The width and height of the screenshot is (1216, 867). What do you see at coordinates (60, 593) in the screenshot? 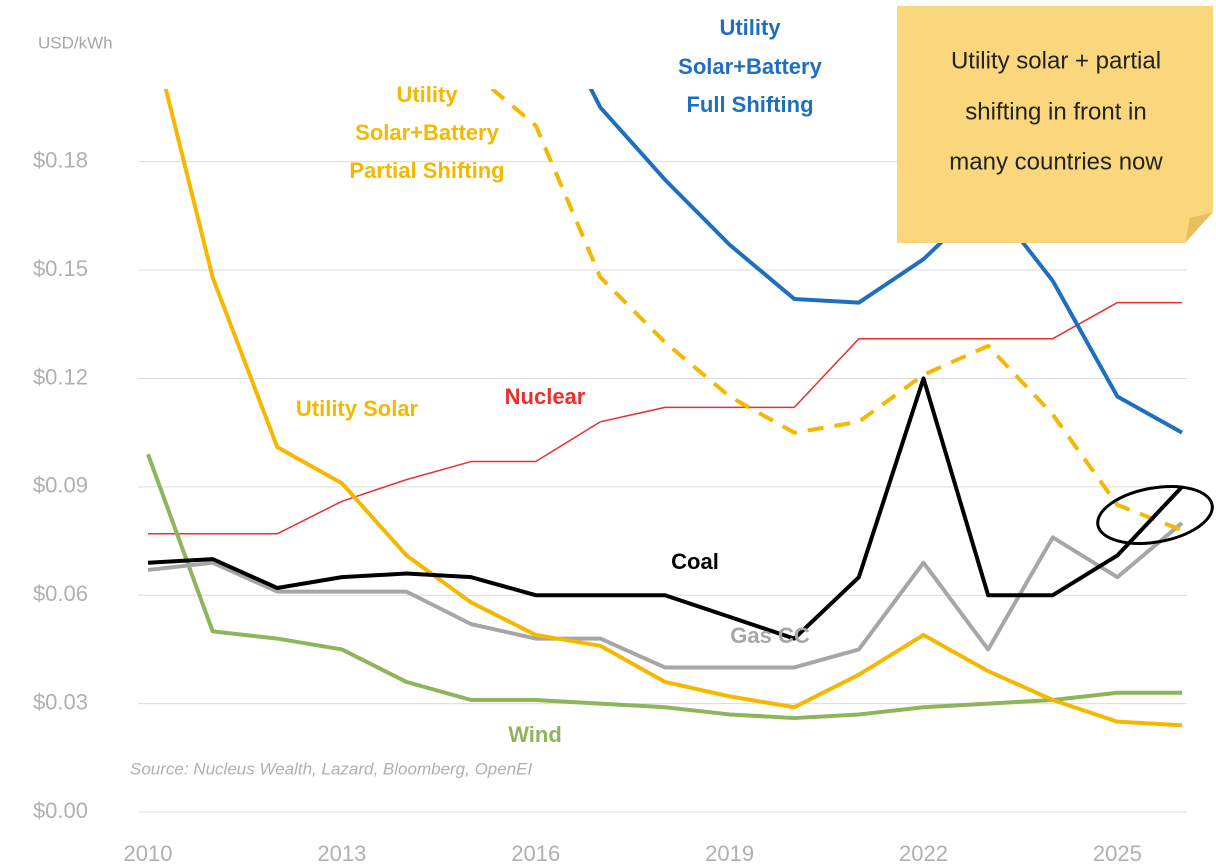
I see `y-tick-label: $0.06` at bounding box center [60, 593].